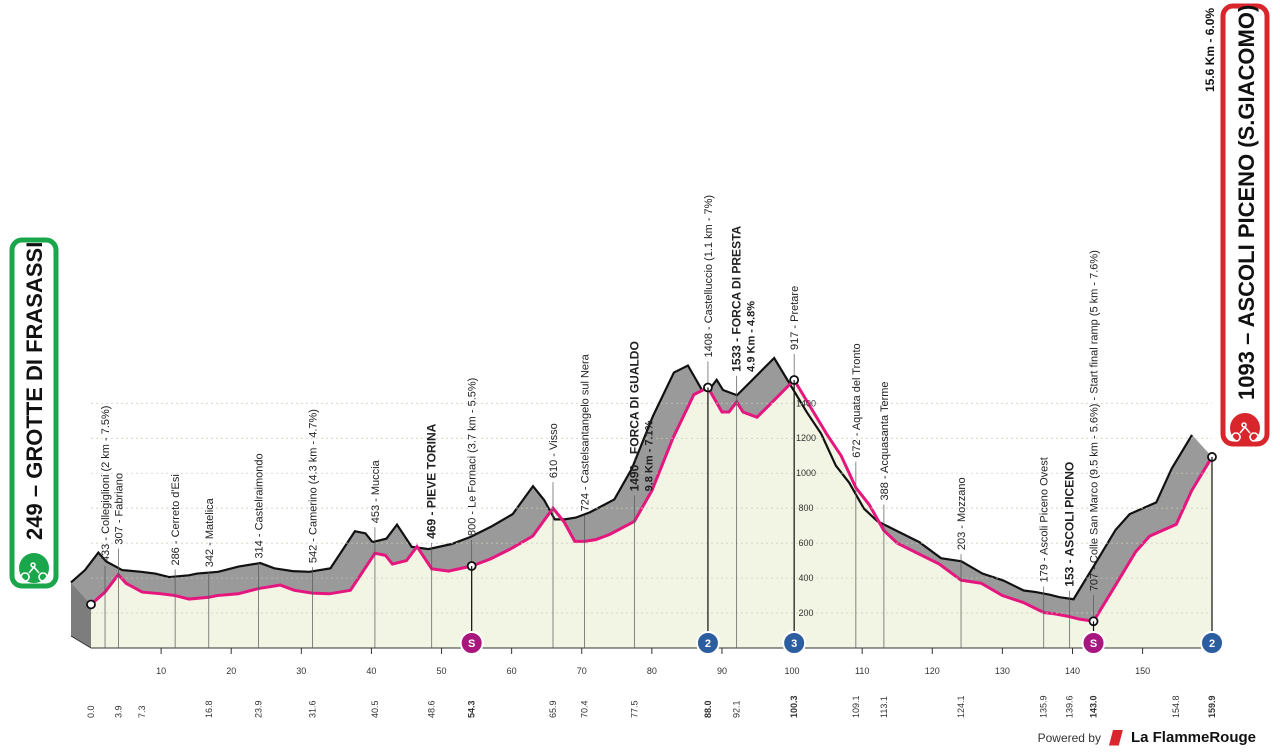 This screenshot has width=1280, height=754. What do you see at coordinates (1072, 671) in the screenshot?
I see `x-tick-label: 140` at bounding box center [1072, 671].